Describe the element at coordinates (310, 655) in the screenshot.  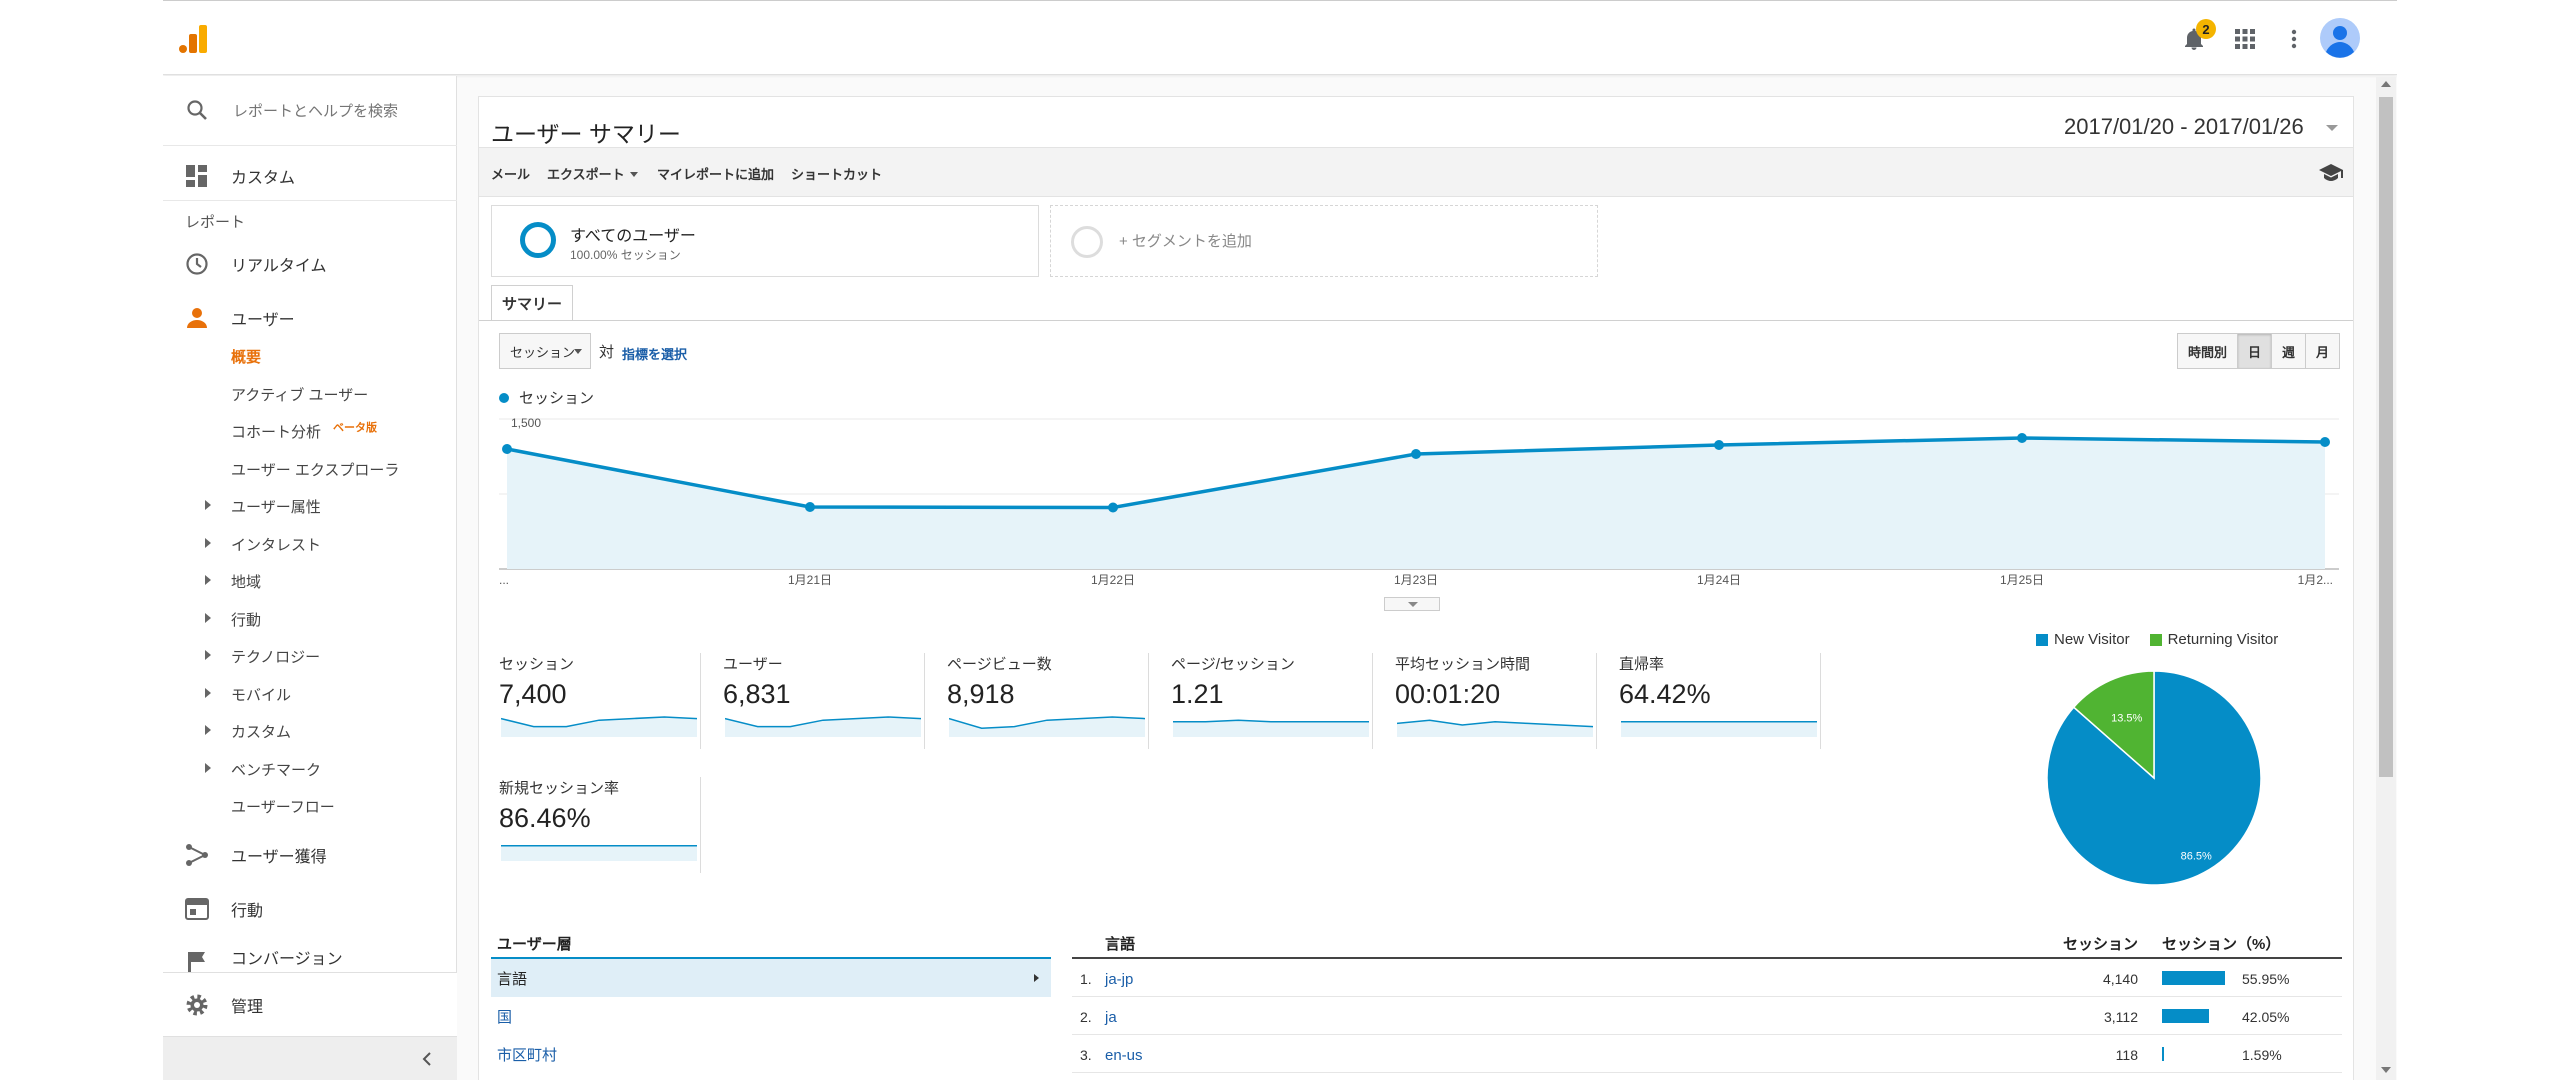
I see `users-submenu-item: テクノロジー` at that location.